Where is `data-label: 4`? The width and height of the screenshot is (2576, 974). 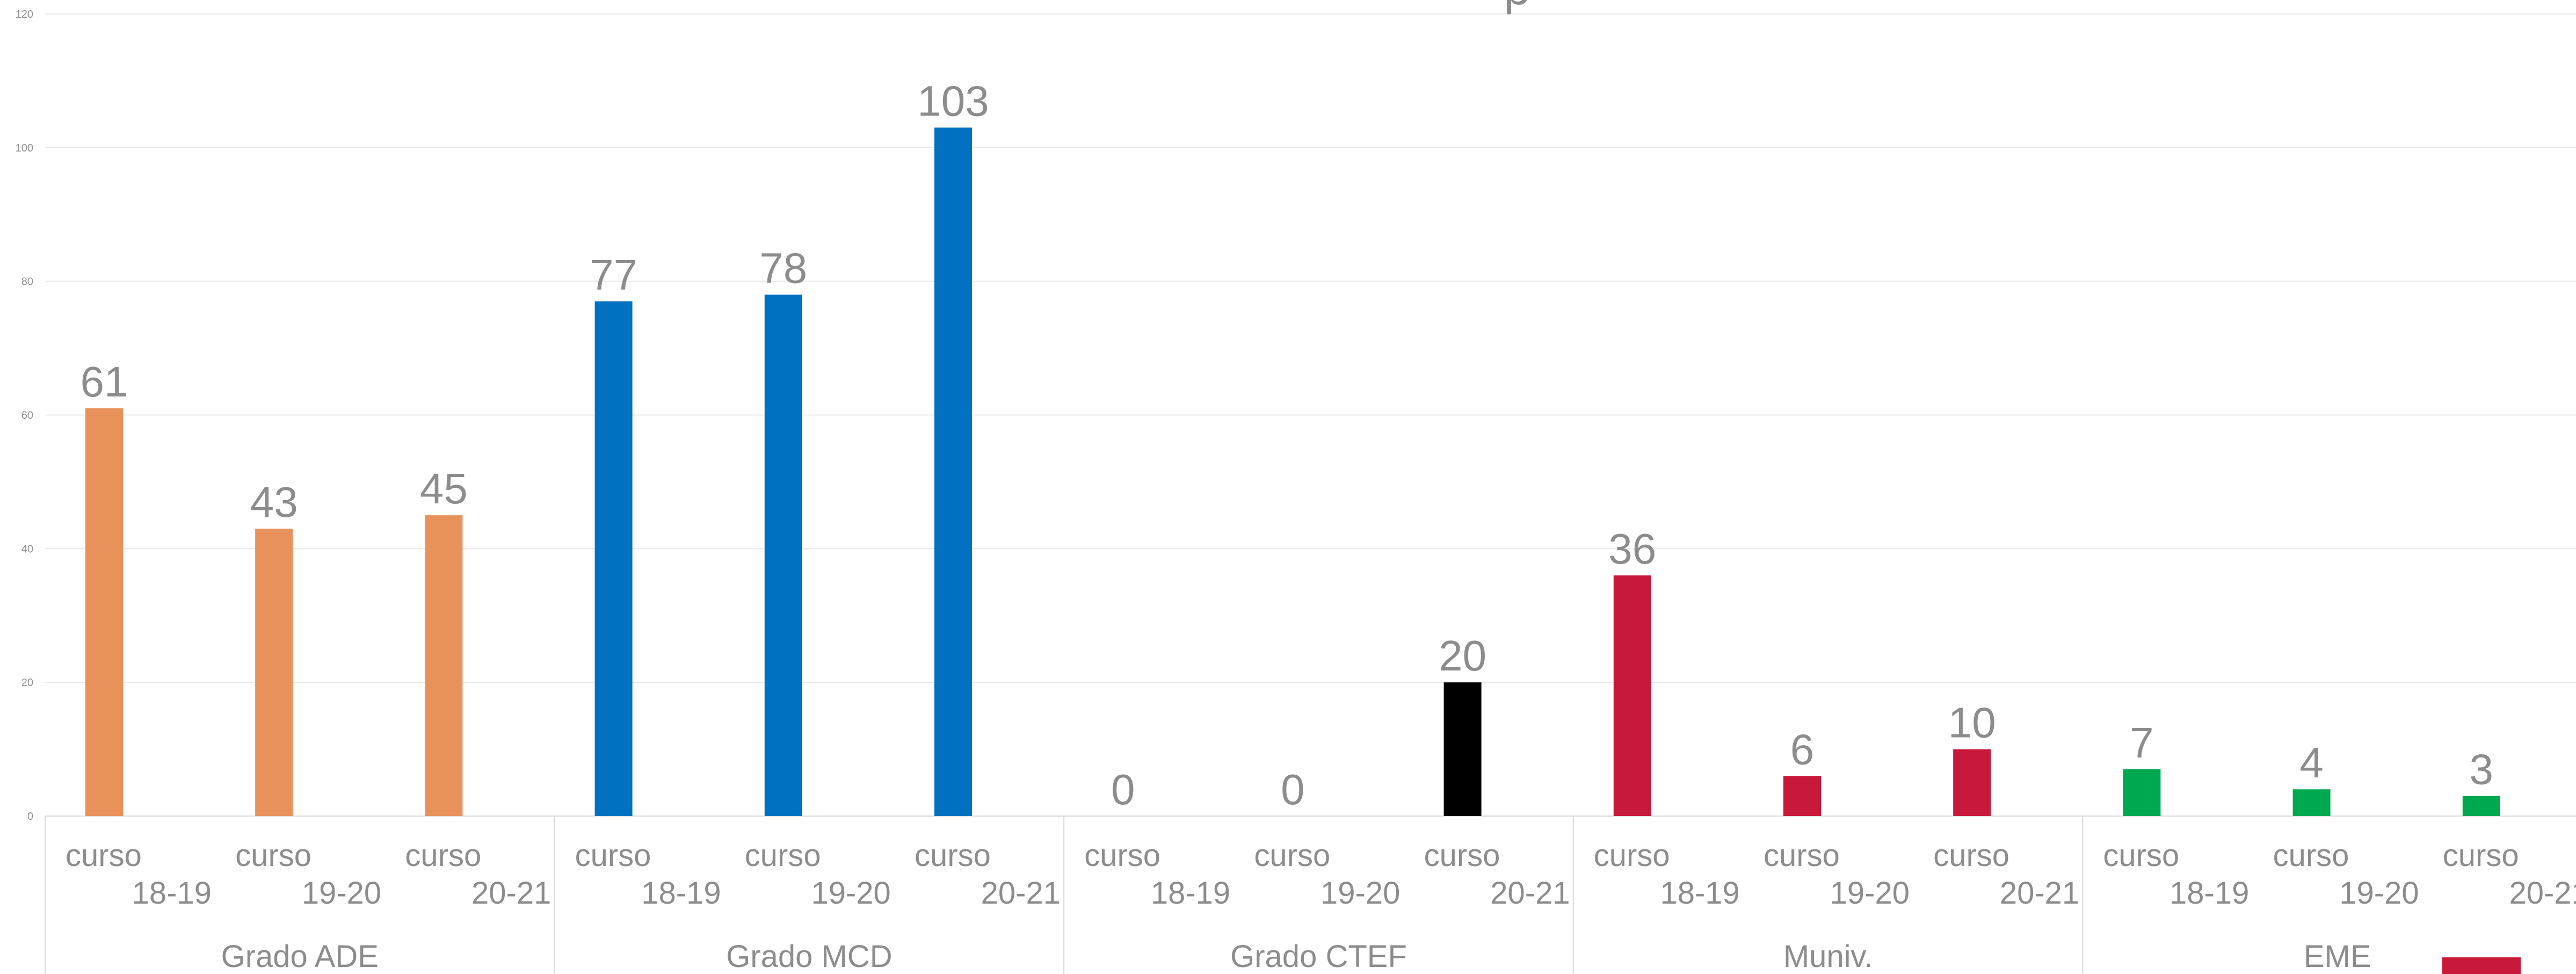 data-label: 4 is located at coordinates (2311, 763).